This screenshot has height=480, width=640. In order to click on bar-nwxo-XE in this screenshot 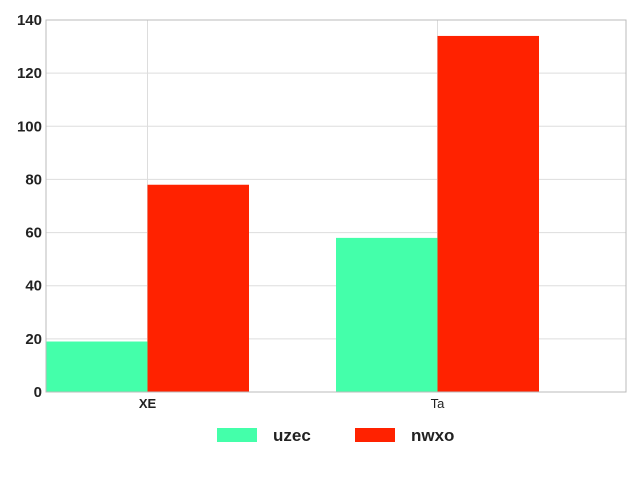, I will do `click(198, 288)`.